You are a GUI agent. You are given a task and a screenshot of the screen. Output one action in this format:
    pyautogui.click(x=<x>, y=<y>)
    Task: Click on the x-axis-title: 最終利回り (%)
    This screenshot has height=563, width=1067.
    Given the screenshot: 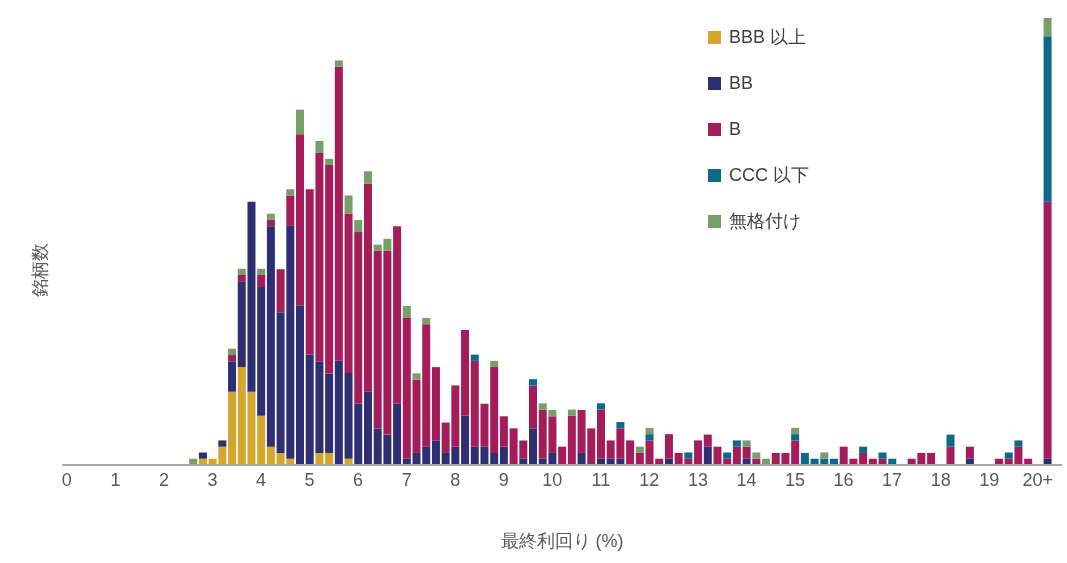 What is the action you would take?
    pyautogui.click(x=562, y=541)
    